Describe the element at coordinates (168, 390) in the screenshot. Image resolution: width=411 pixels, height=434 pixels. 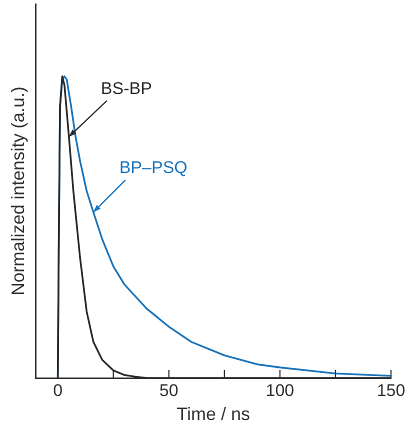
I see `x-tick-label: 50` at that location.